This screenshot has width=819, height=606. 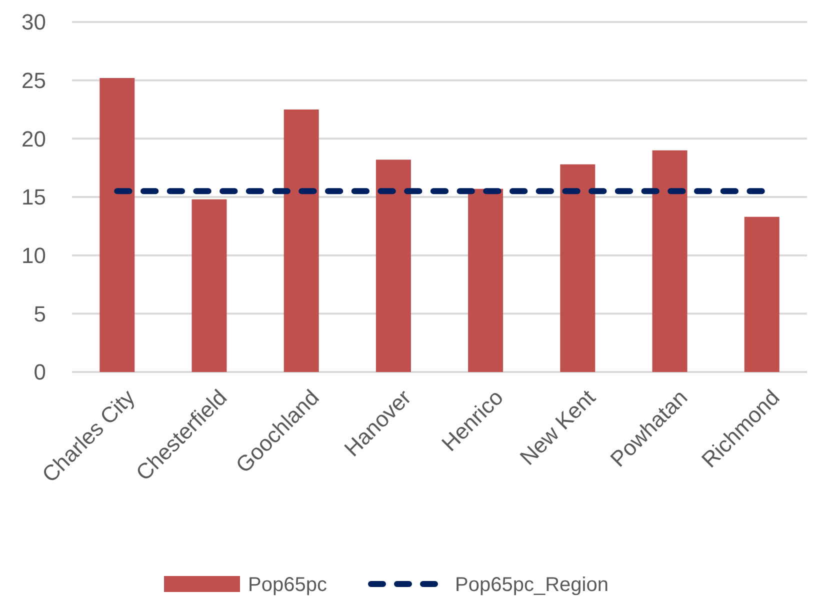 I want to click on y-tick-label: 20, so click(x=34, y=139).